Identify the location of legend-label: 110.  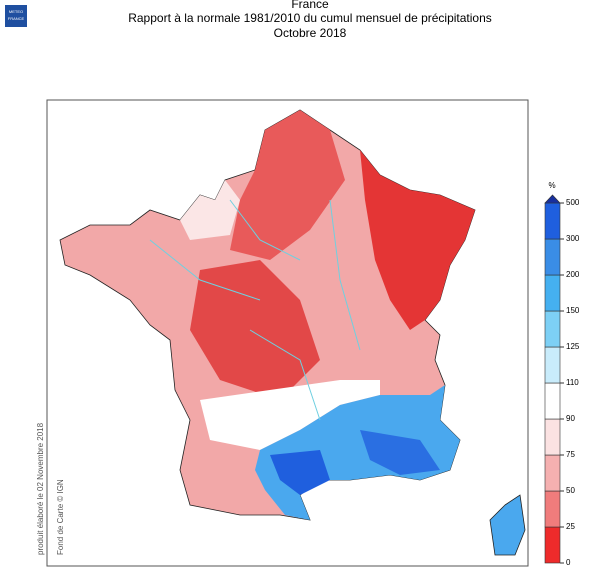
(572, 382).